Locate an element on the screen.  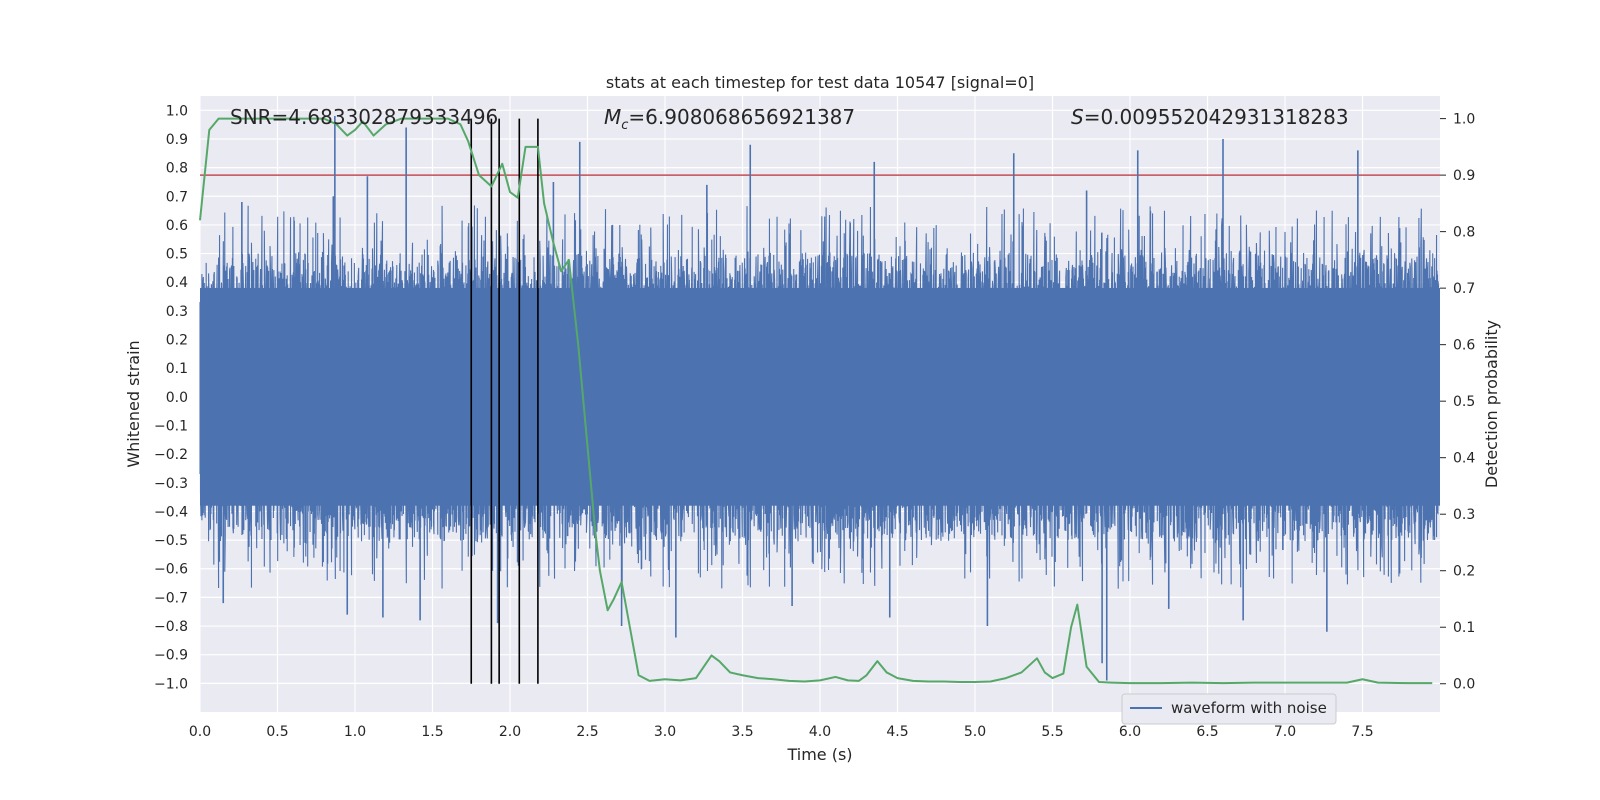
y-tick-label: −0.3 is located at coordinates (171, 484).